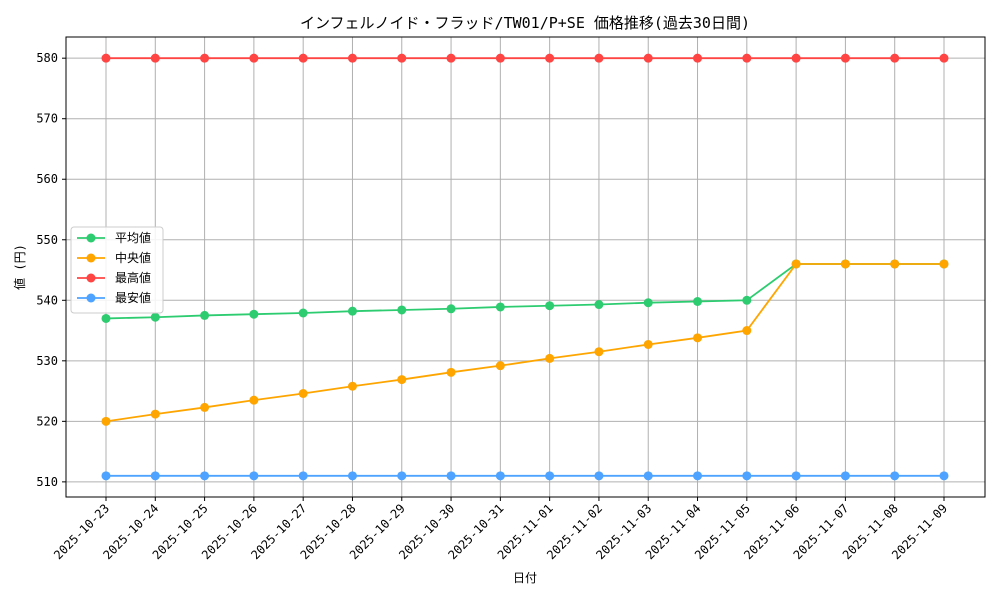 Image resolution: width=1000 pixels, height=600 pixels. I want to click on chart-title: インフェルノイド・フラッド/TW01/P+SE 価格推移(過去30日間), so click(525, 23).